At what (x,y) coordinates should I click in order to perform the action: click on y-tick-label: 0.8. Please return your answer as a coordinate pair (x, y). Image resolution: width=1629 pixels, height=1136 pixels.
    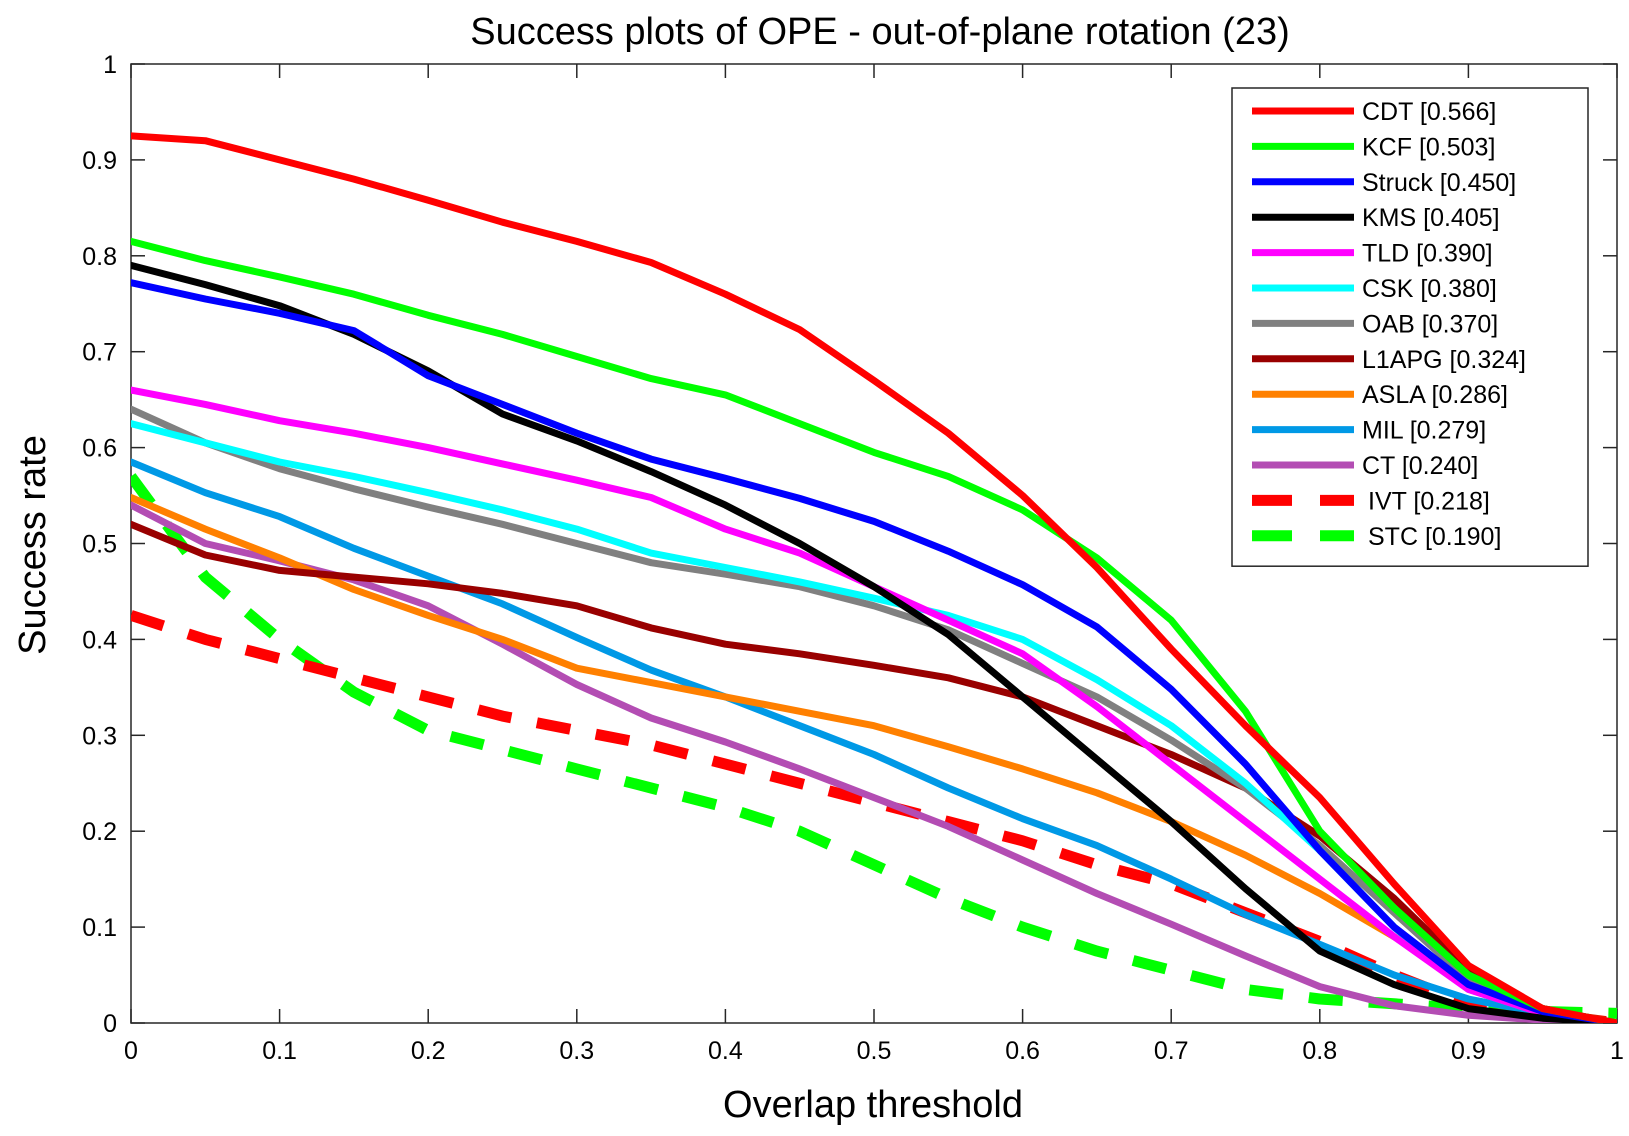
    Looking at the image, I should click on (99, 257).